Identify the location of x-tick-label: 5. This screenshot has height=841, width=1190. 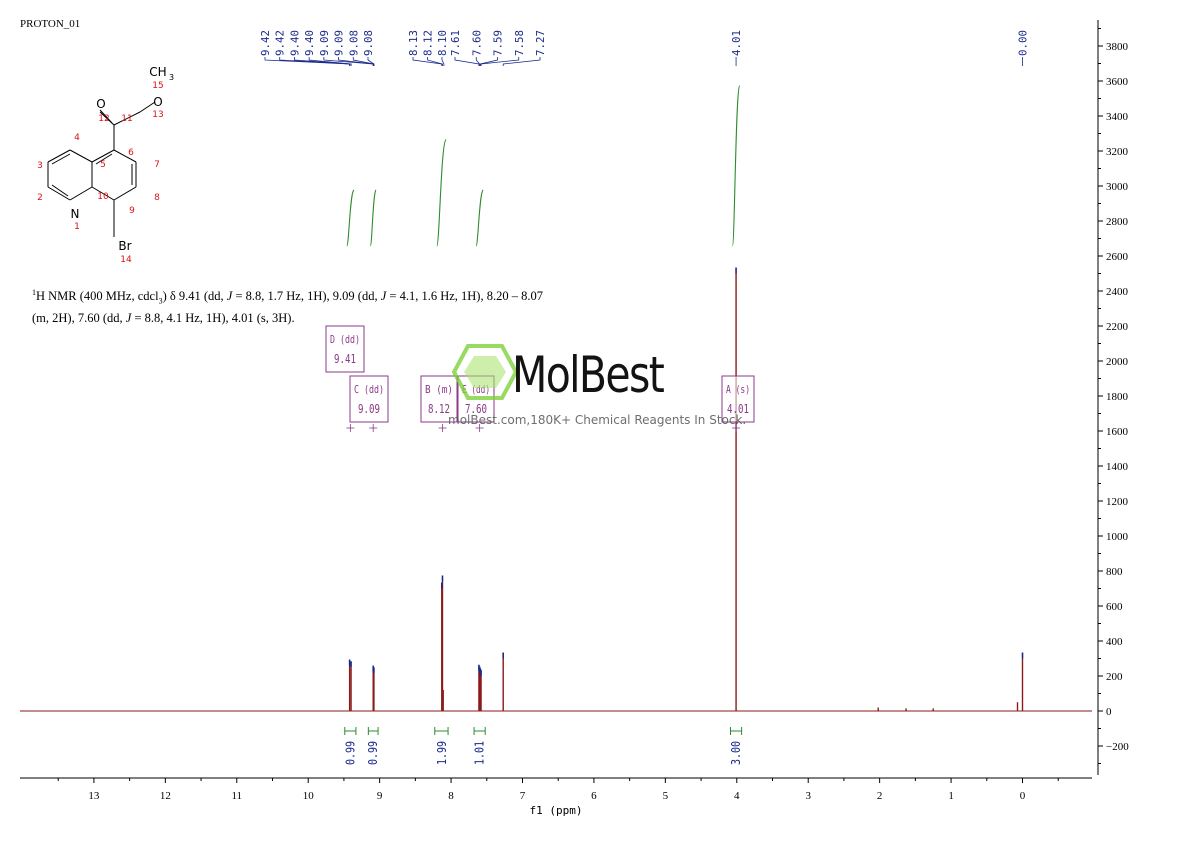
(666, 796).